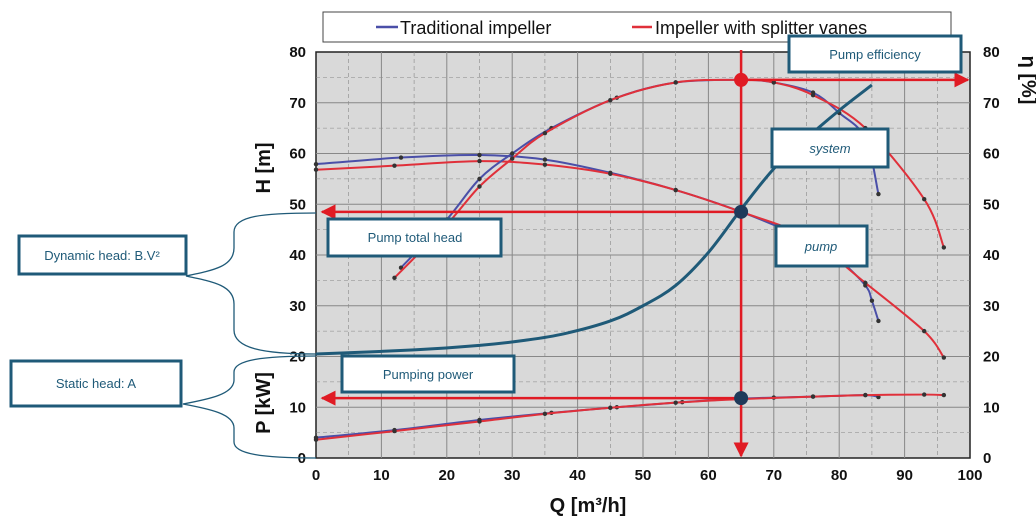 The height and width of the screenshot is (519, 1036). I want to click on y-axis-title-power: P [kW], so click(264, 403).